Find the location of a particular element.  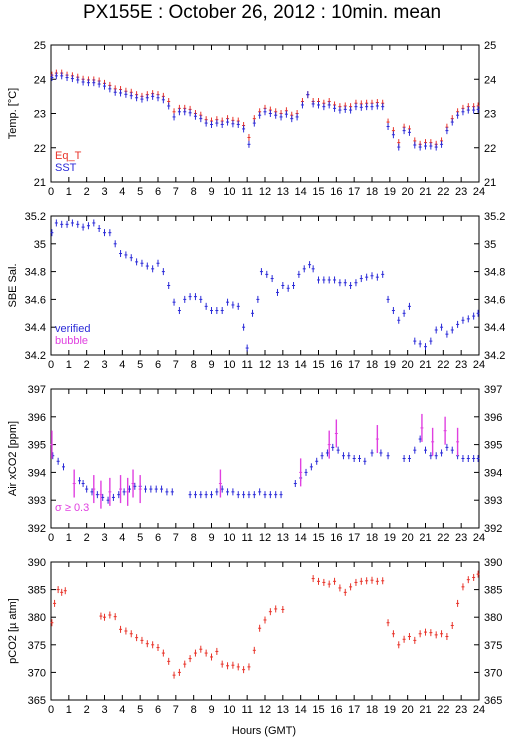

y-axis-label: Temp. [°C] is located at coordinates (13, 113).